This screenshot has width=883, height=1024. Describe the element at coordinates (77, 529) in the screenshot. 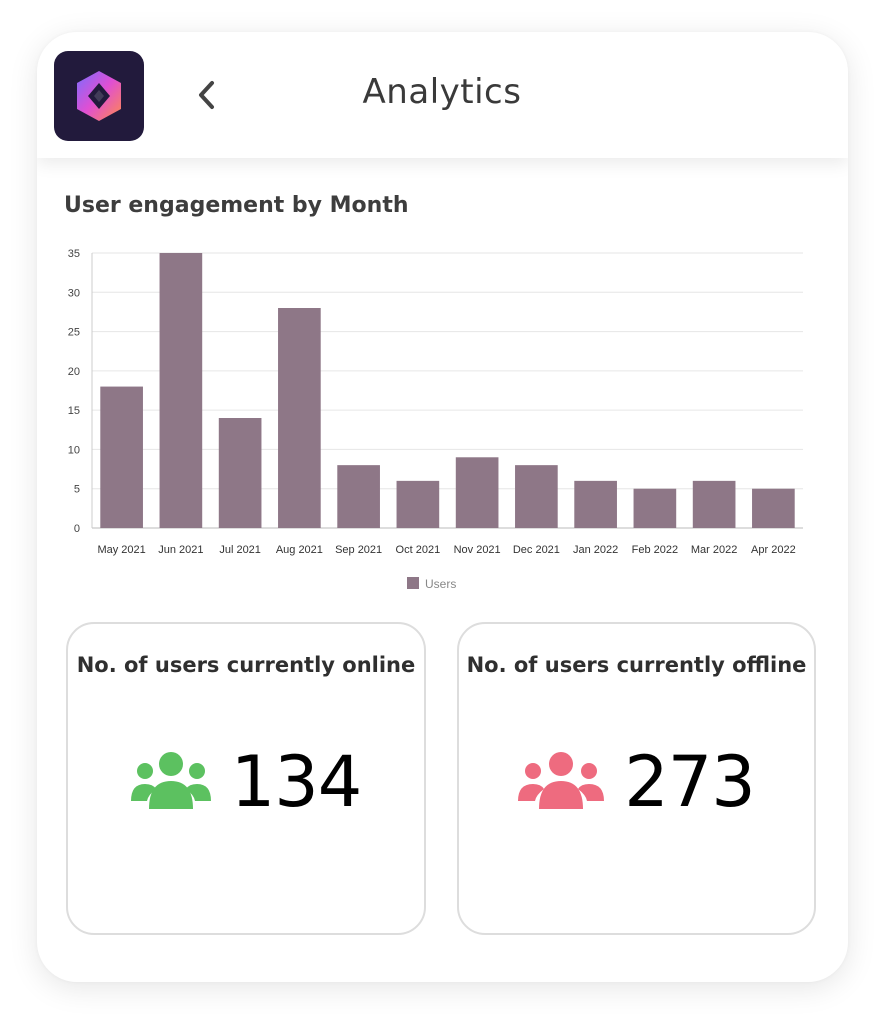

I see `y-tick-label: 0` at that location.